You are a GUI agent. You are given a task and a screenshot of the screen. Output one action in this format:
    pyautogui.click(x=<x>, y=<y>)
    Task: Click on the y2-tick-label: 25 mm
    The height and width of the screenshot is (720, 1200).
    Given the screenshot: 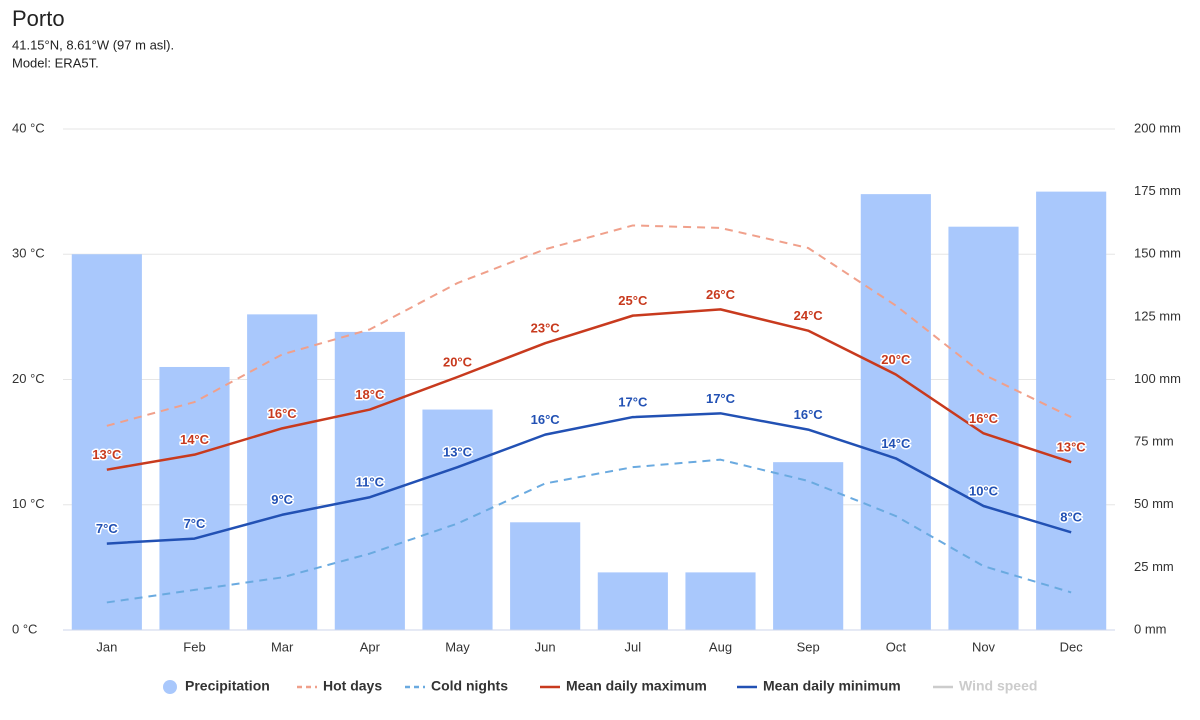 What is the action you would take?
    pyautogui.click(x=1154, y=566)
    